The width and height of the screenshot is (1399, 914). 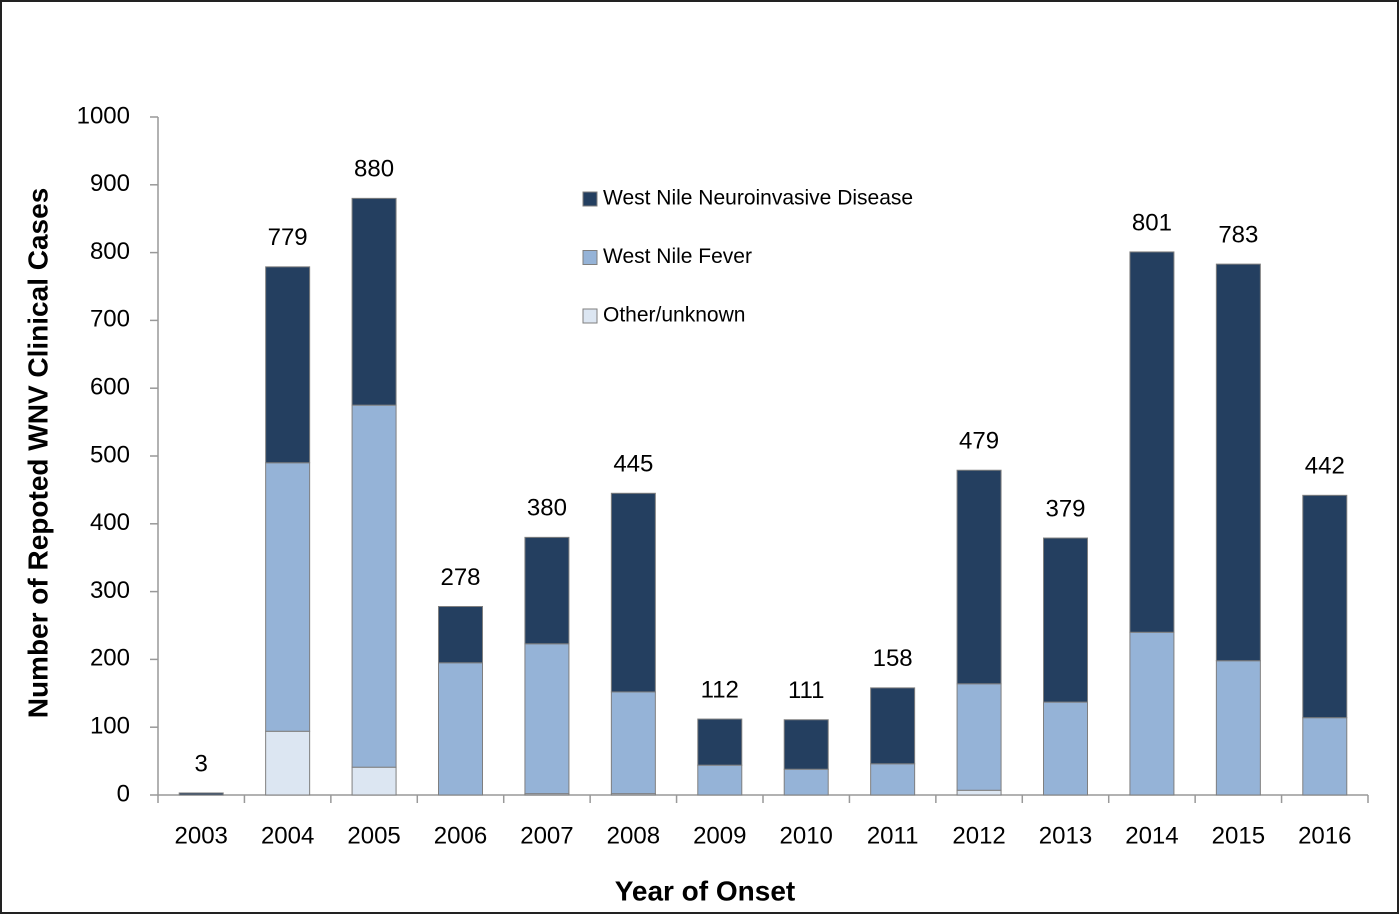 I want to click on legend-label: West Nile Neuroinvasive Disease, so click(x=758, y=198).